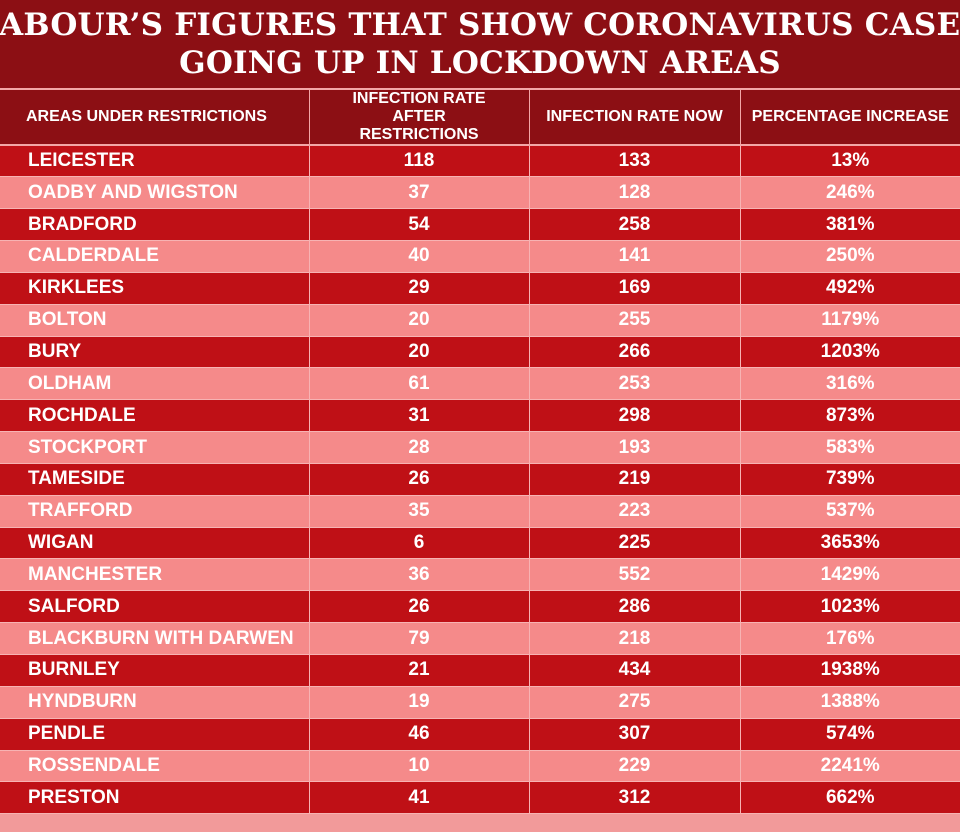 The image size is (960, 832). Describe the element at coordinates (849, 416) in the screenshot. I see `cell-percentage: 873%` at that location.